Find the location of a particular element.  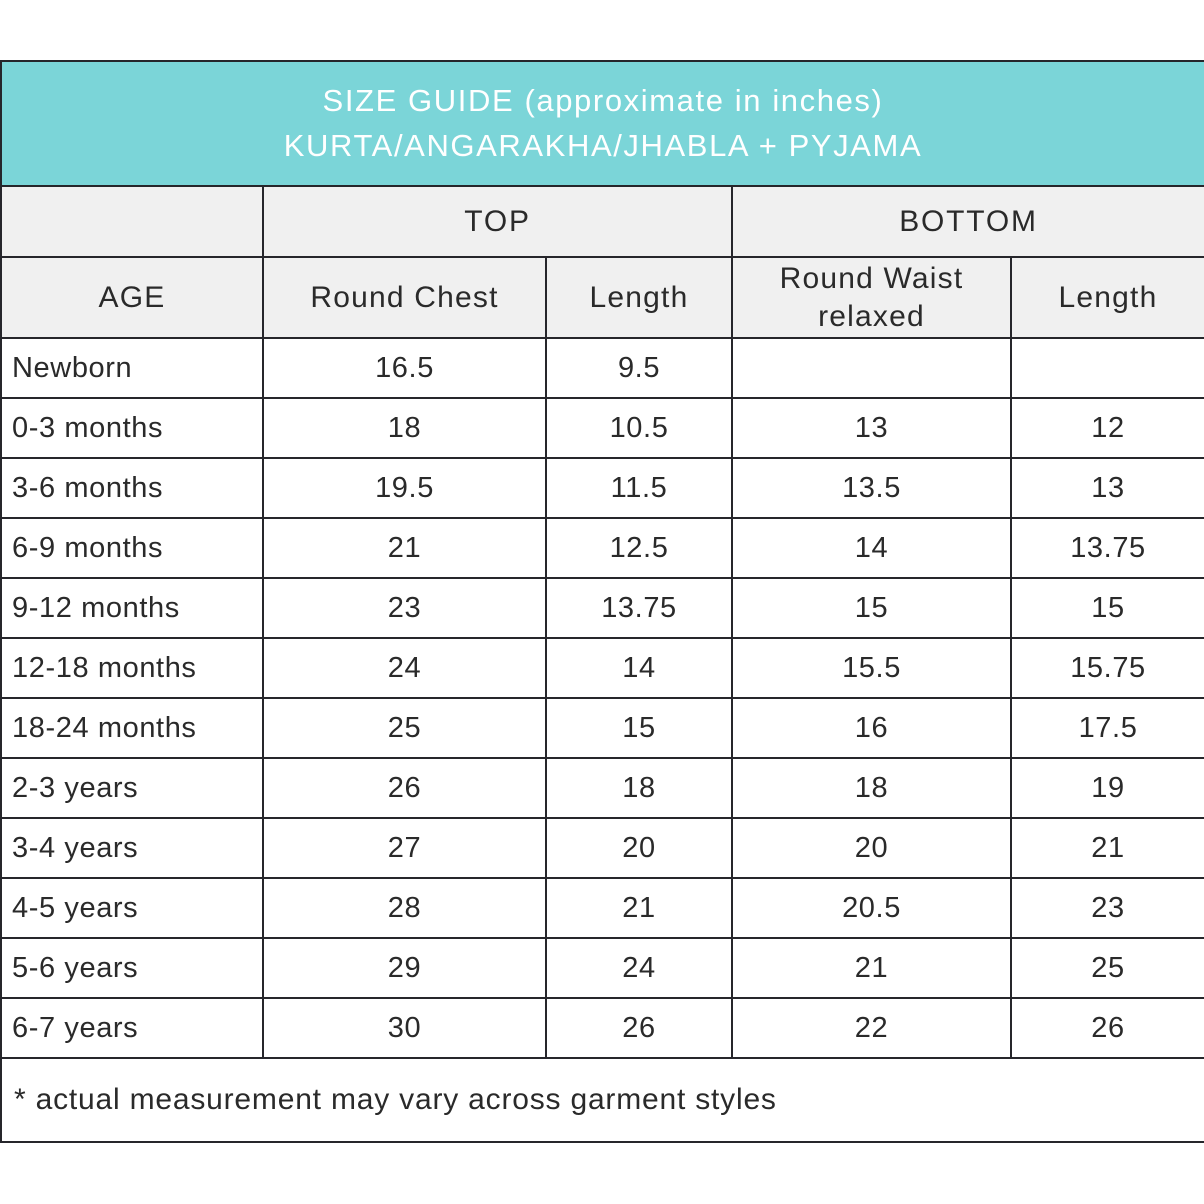

cell-round-chest: 30 is located at coordinates (404, 1028).